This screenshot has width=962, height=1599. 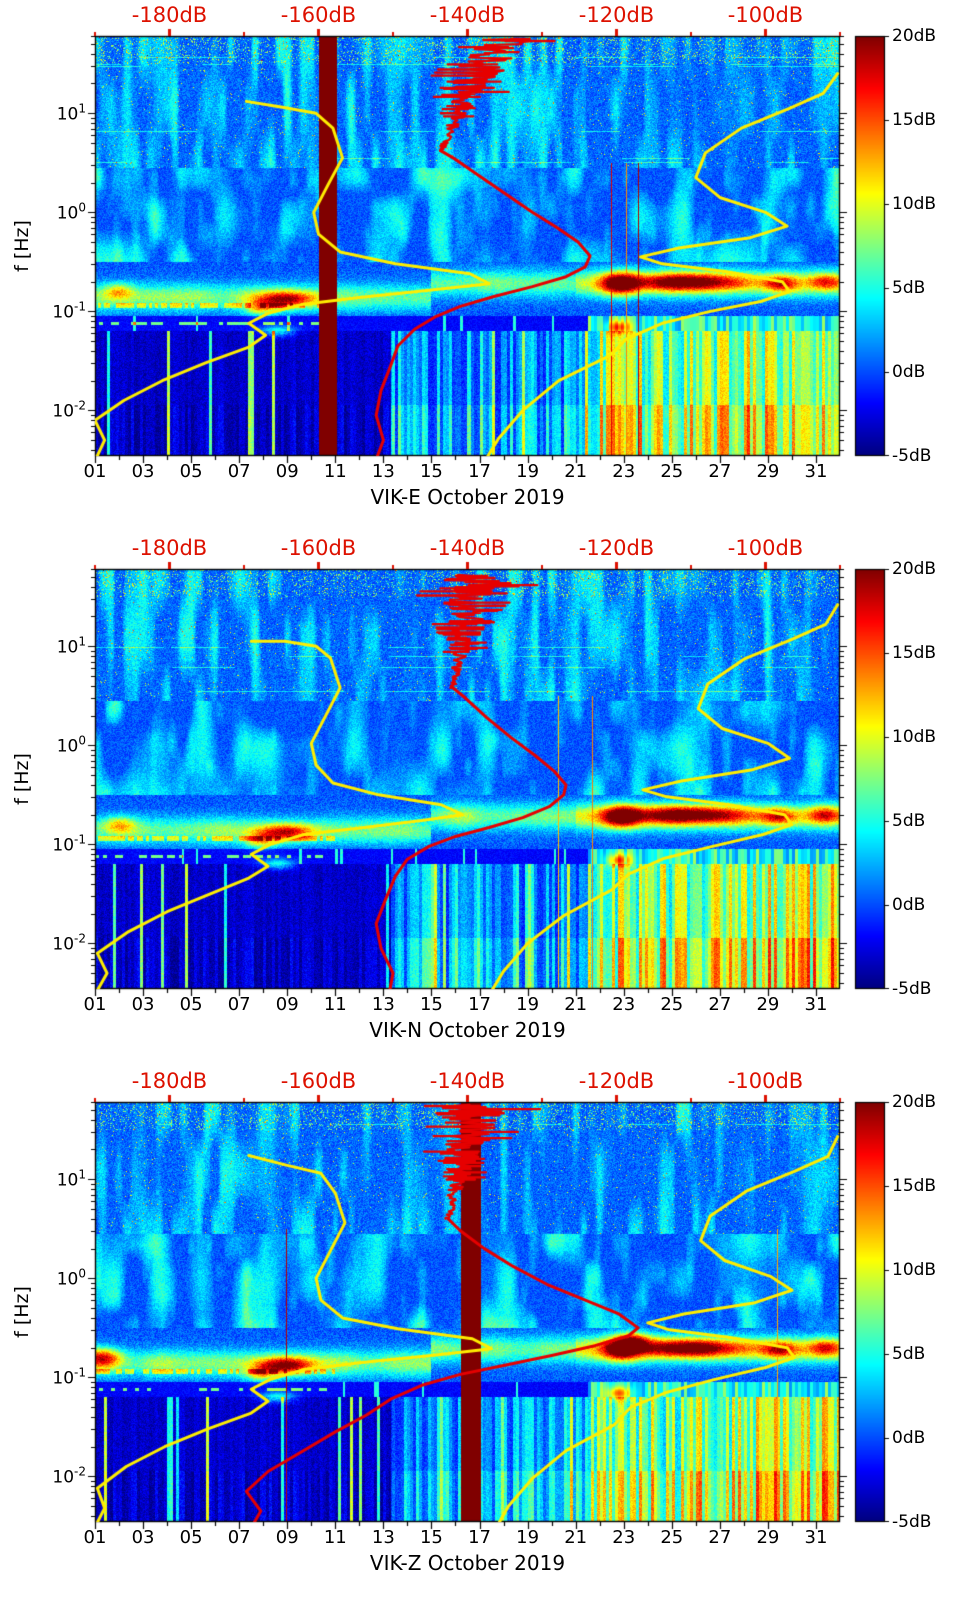 I want to click on x-axis-title: VIK-Z October 2019, so click(x=467, y=1563).